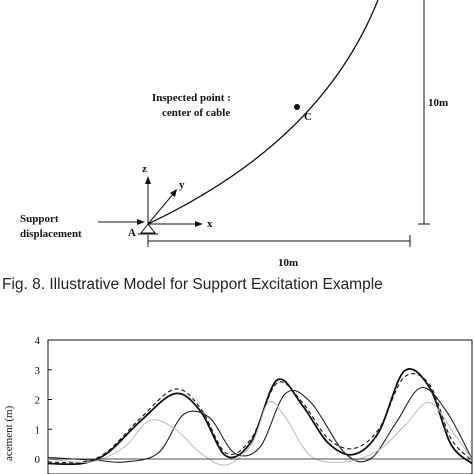 This screenshot has height=474, width=474. What do you see at coordinates (308, 117) in the screenshot?
I see `point-c-label: C` at bounding box center [308, 117].